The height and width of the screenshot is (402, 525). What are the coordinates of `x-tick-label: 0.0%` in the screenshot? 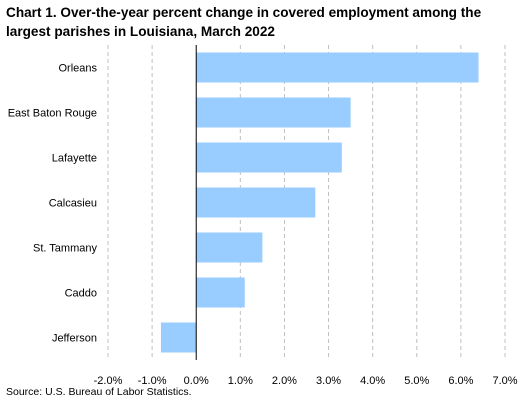 It's located at (196, 381).